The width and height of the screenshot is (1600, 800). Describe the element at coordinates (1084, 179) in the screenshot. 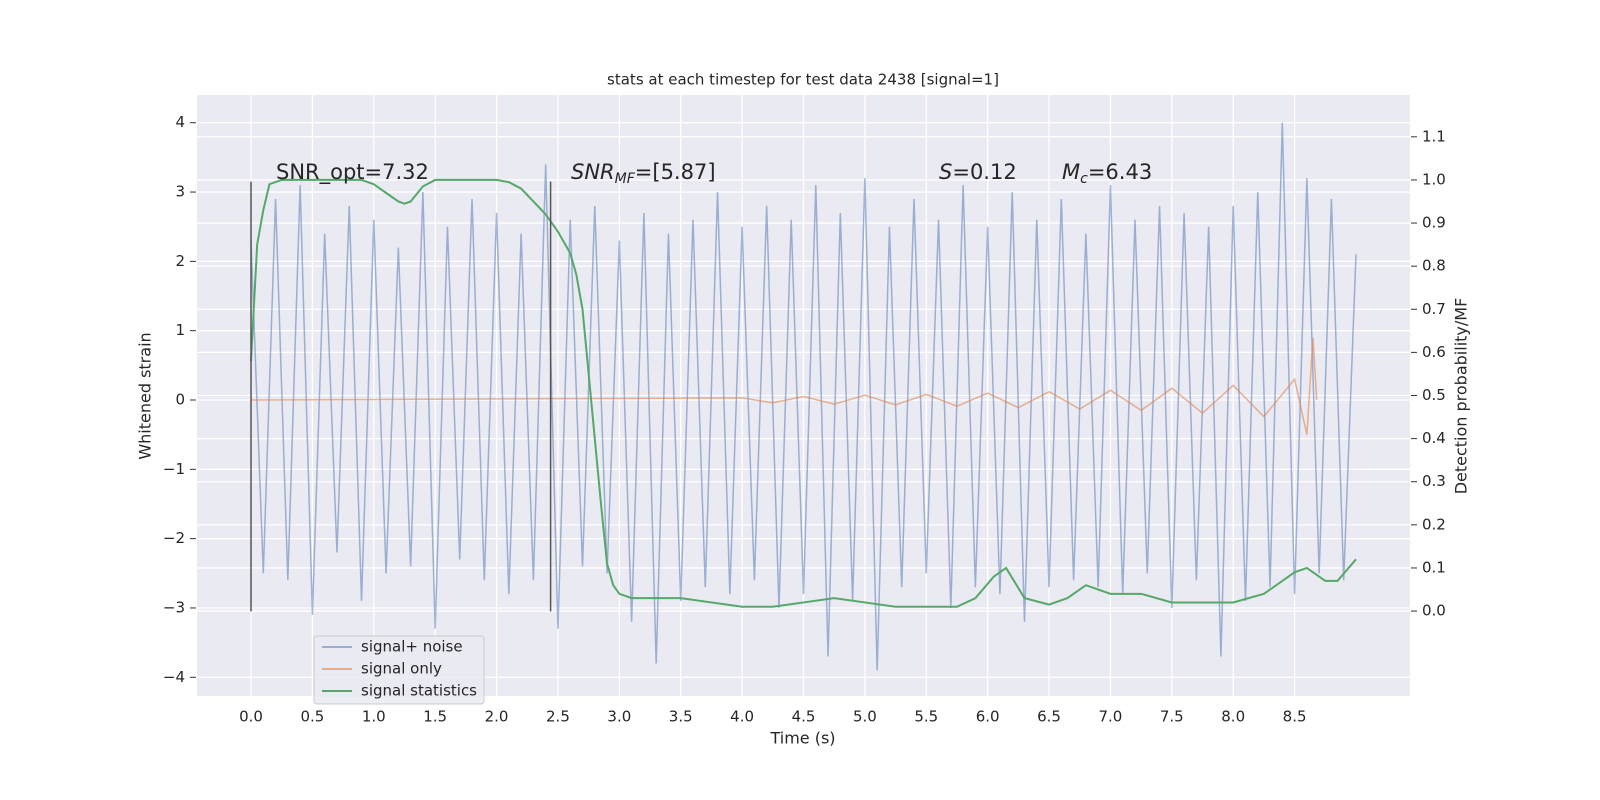

I see `annotation-subscript: c` at that location.